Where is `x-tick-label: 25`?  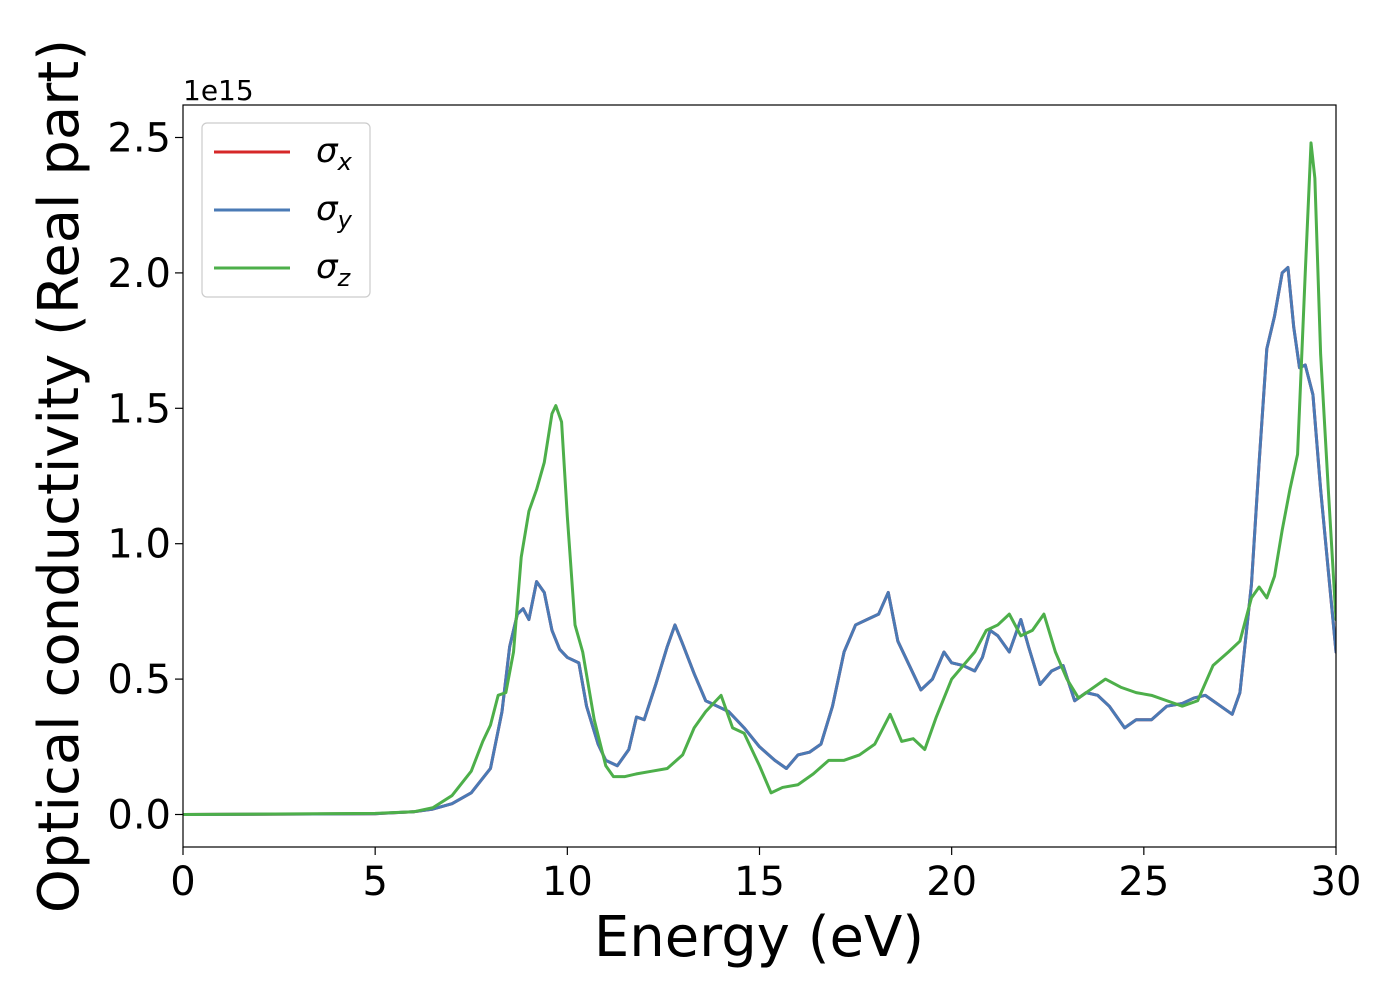
x-tick-label: 25 is located at coordinates (1143, 882).